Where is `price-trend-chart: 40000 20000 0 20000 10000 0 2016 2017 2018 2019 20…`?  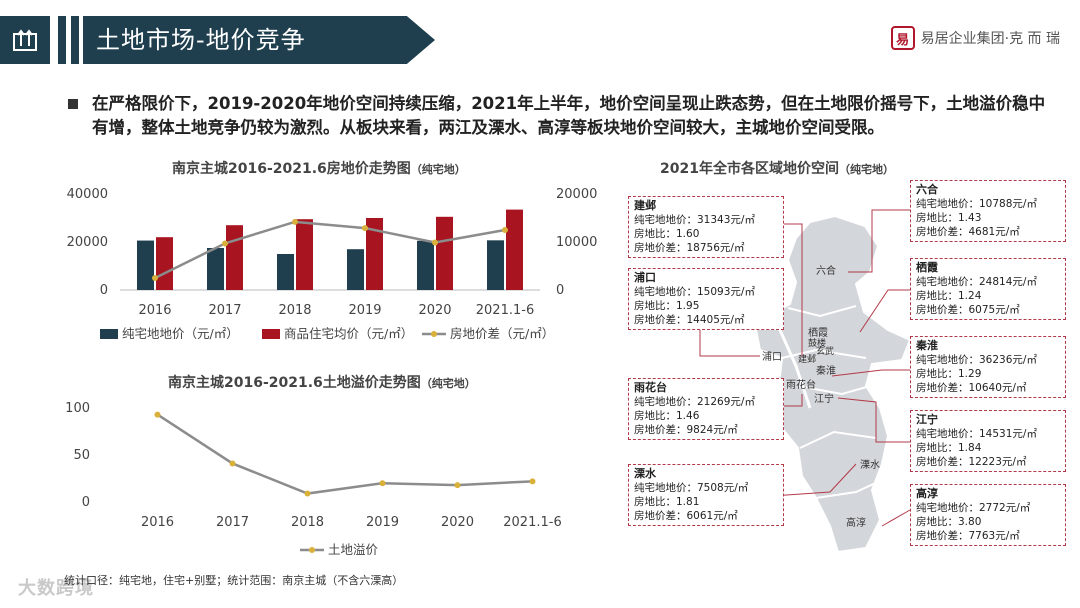 price-trend-chart: 40000 20000 0 20000 10000 0 2016 2017 2018 2019 20… is located at coordinates (332, 264).